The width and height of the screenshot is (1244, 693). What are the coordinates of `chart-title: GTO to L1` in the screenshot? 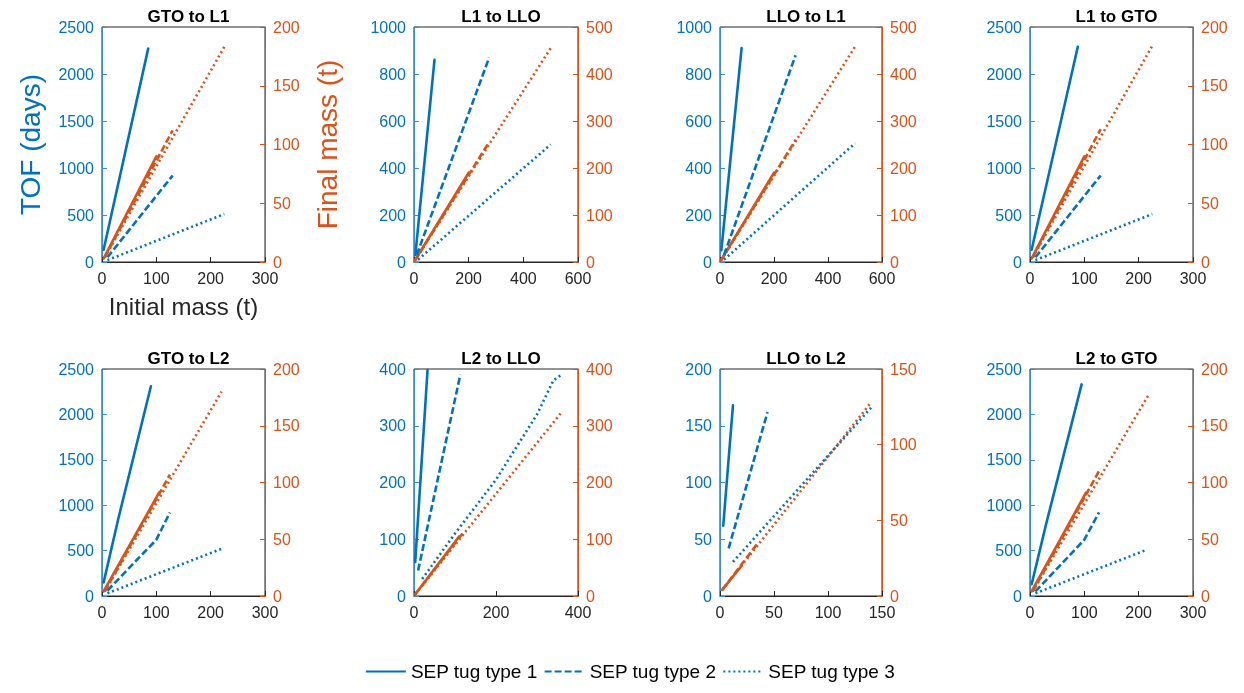 It's located at (188, 16).